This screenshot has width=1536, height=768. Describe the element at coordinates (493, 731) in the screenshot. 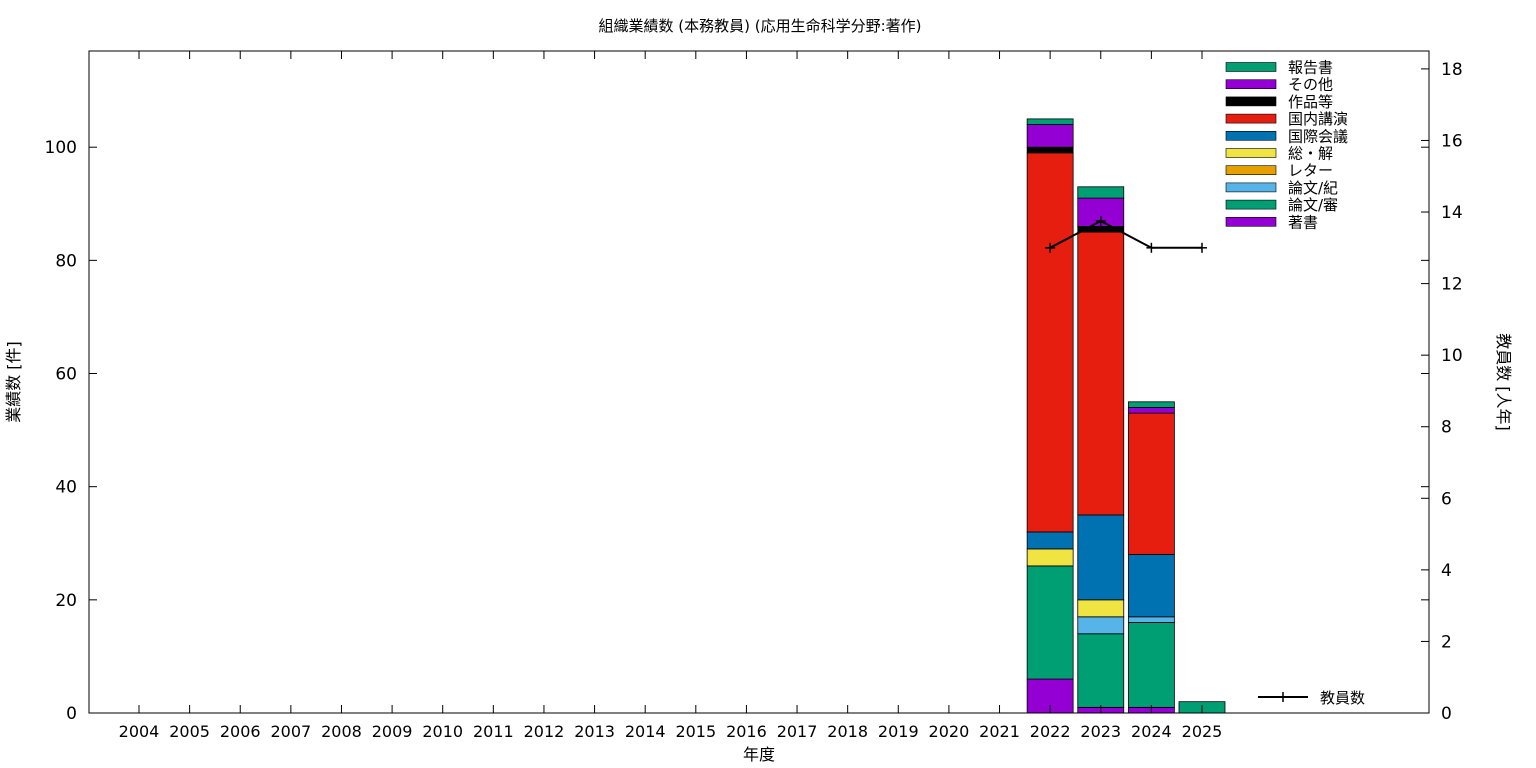

I see `x-tick-label: 2011` at that location.